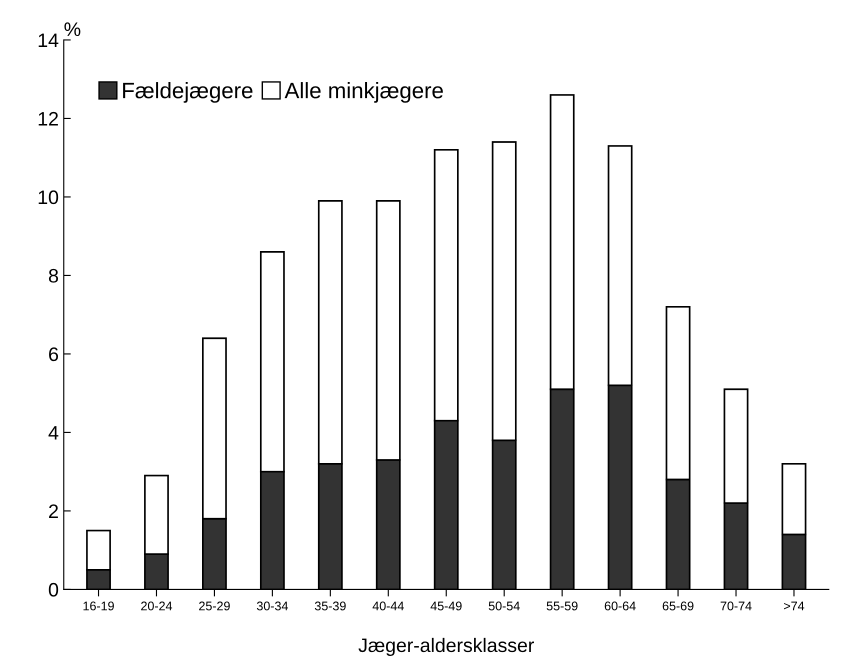  I want to click on y-tick-label: 12, so click(48, 119).